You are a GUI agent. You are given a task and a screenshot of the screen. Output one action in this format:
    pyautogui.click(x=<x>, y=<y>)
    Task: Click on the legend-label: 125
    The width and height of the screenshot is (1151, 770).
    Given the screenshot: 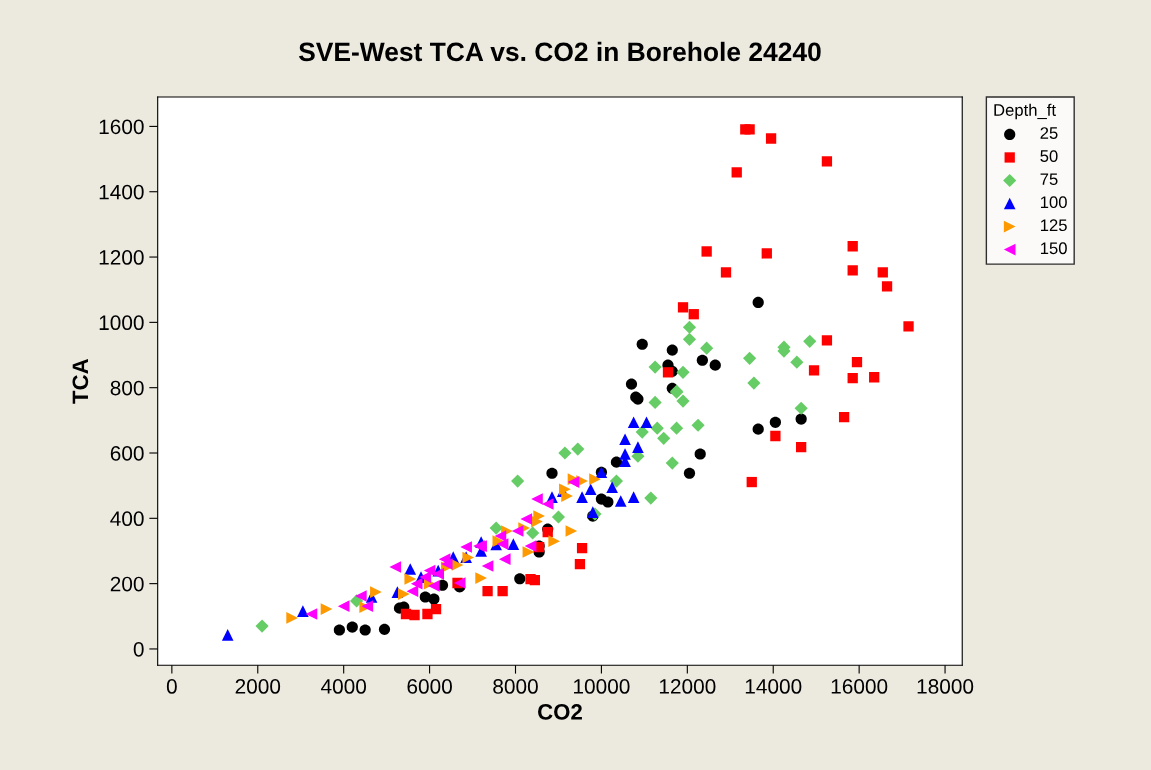 What is the action you would take?
    pyautogui.click(x=1053, y=225)
    